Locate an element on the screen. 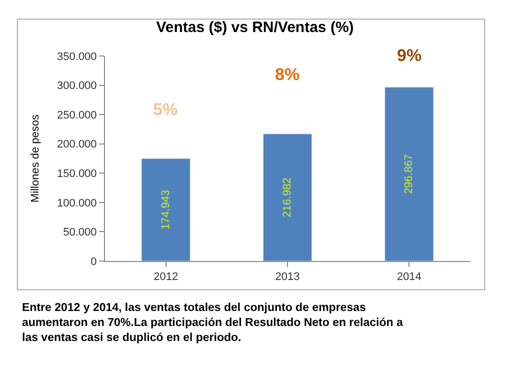 The image size is (510, 379). y-tick-label: 150.000 is located at coordinates (77, 174).